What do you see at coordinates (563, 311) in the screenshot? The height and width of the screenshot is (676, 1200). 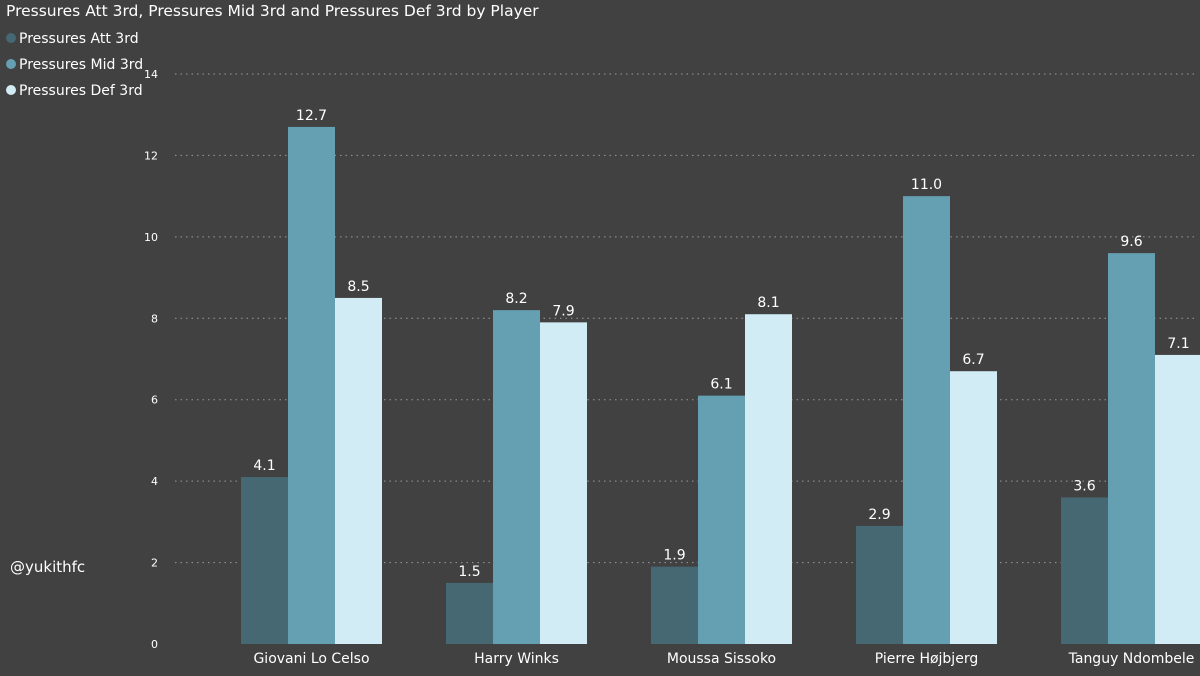 I see `data-label: 7.9` at bounding box center [563, 311].